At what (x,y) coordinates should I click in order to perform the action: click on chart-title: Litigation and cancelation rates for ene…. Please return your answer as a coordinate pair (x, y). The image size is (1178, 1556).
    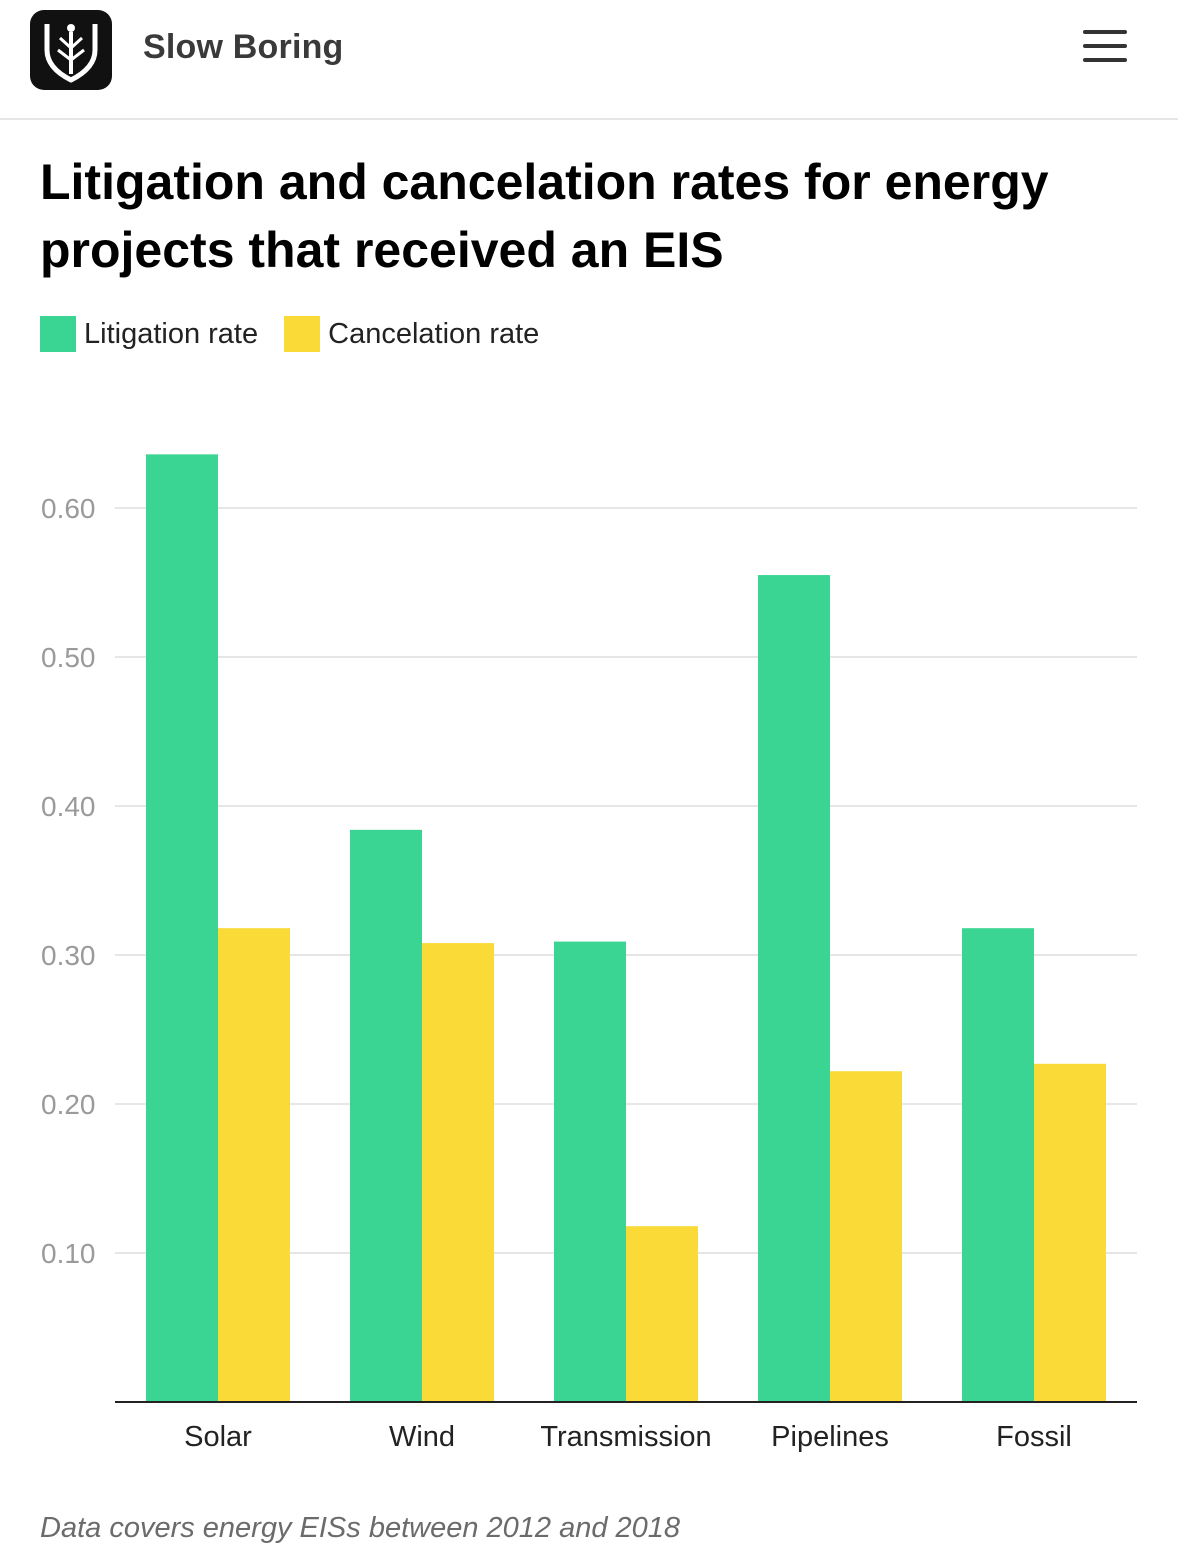
    Looking at the image, I should click on (544, 216).